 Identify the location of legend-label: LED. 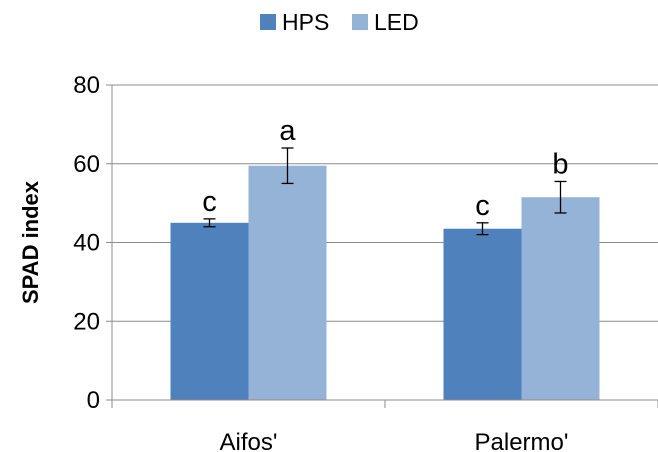
(396, 22).